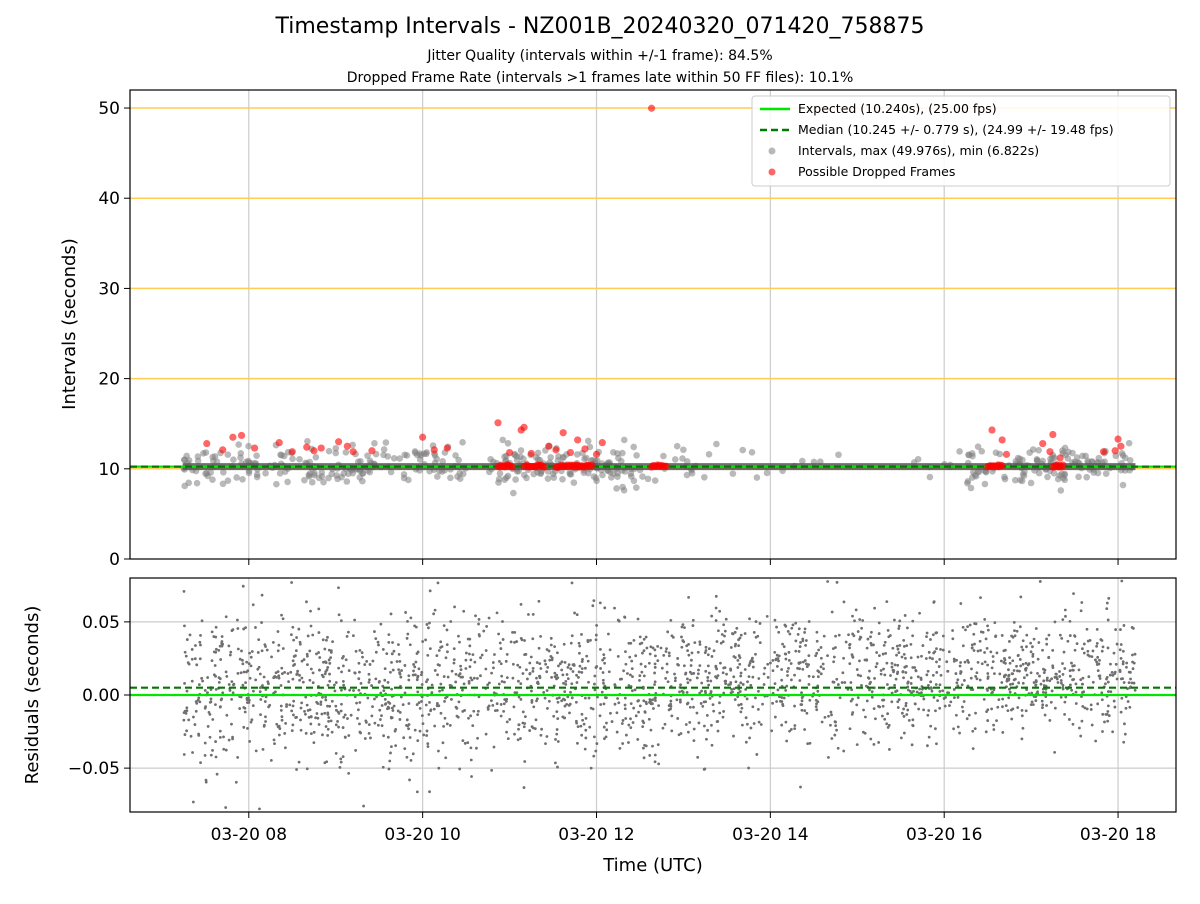 The height and width of the screenshot is (904, 1200). What do you see at coordinates (555, 449) in the screenshot?
I see `dropped-frame-point` at bounding box center [555, 449].